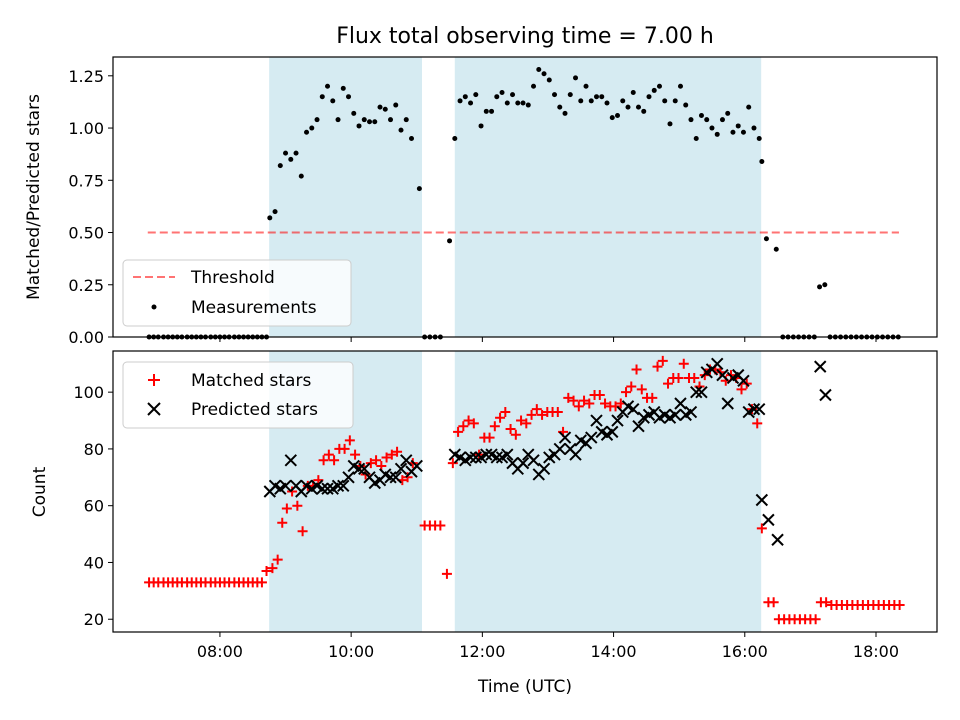 The image size is (960, 720). I want to click on measurements-legend-label: Measurements, so click(254, 308).